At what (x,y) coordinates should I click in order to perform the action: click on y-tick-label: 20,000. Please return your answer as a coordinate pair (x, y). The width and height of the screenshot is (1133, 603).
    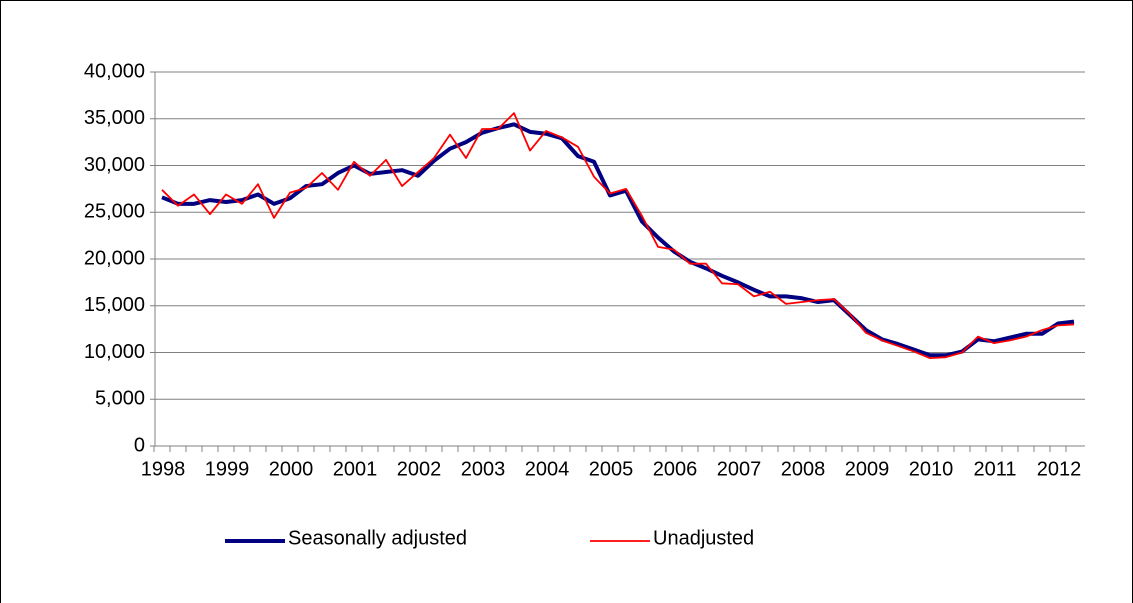
    Looking at the image, I should click on (114, 258).